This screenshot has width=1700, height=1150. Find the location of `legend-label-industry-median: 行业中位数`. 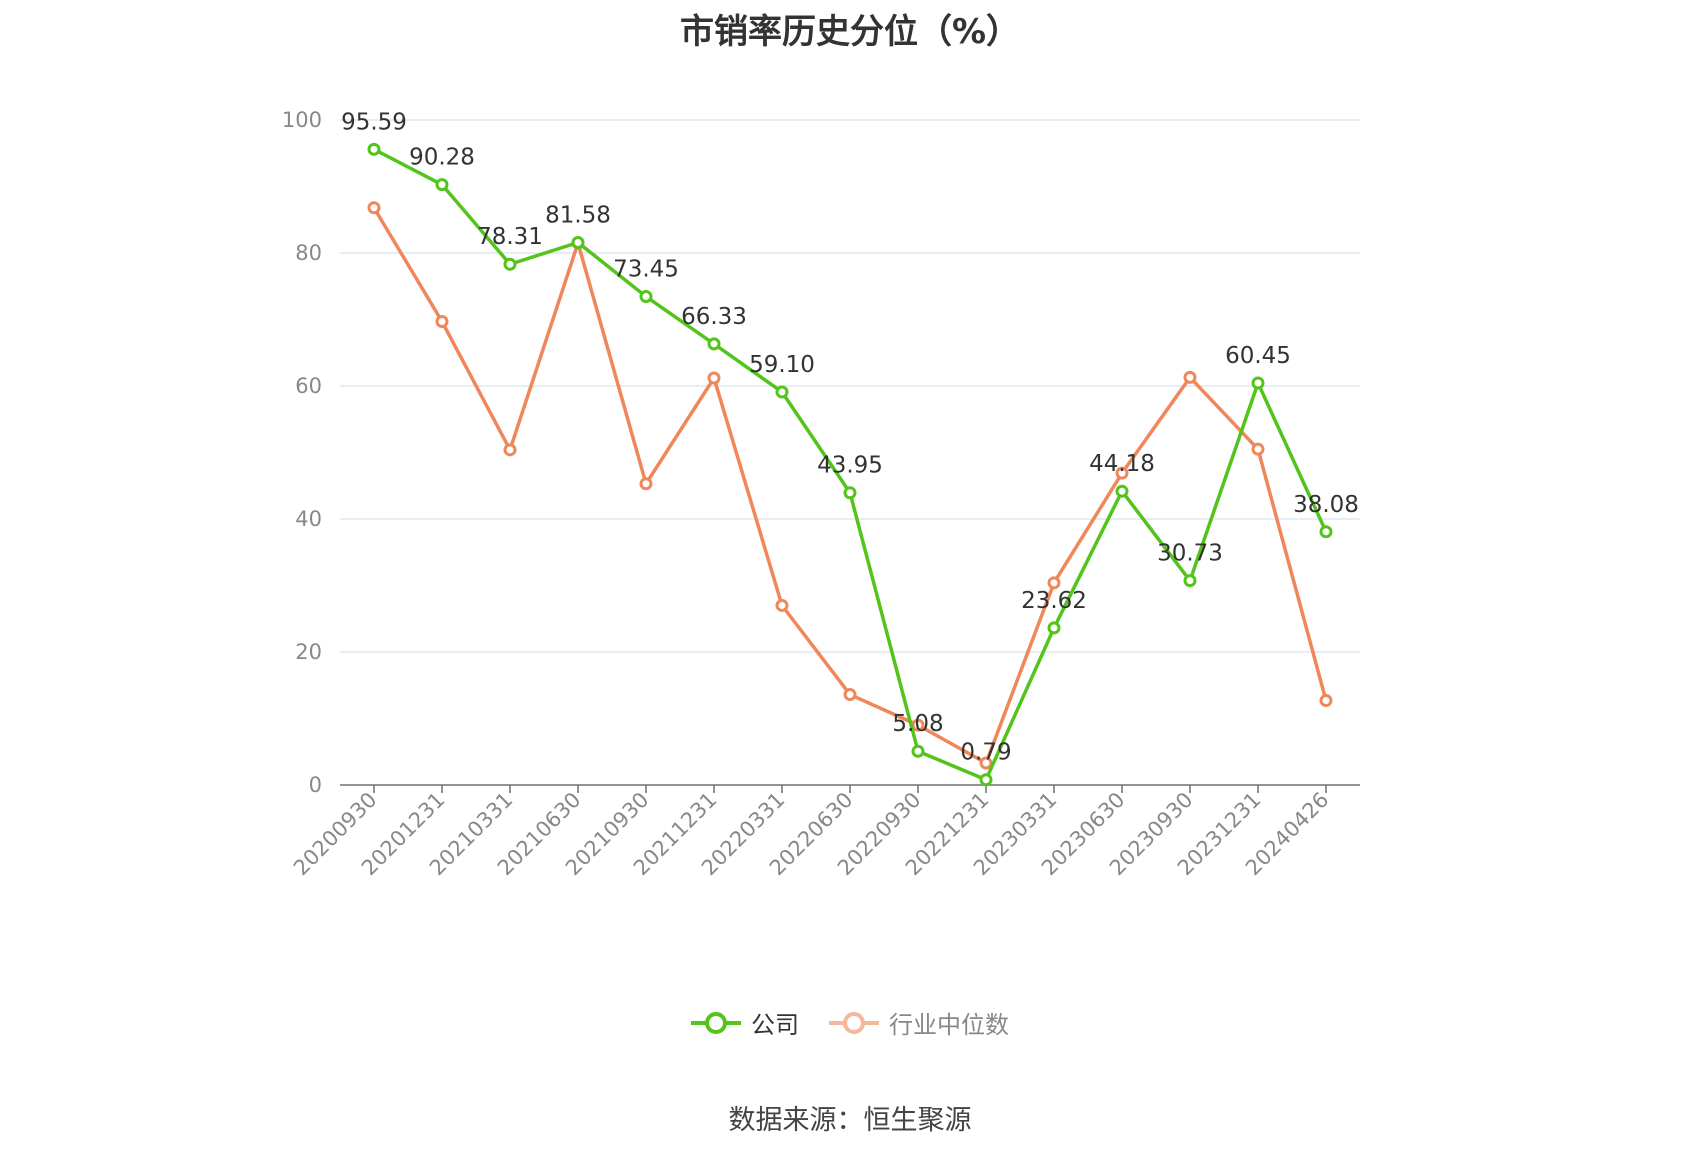

legend-label-industry-median: 行业中位数 is located at coordinates (949, 1025).